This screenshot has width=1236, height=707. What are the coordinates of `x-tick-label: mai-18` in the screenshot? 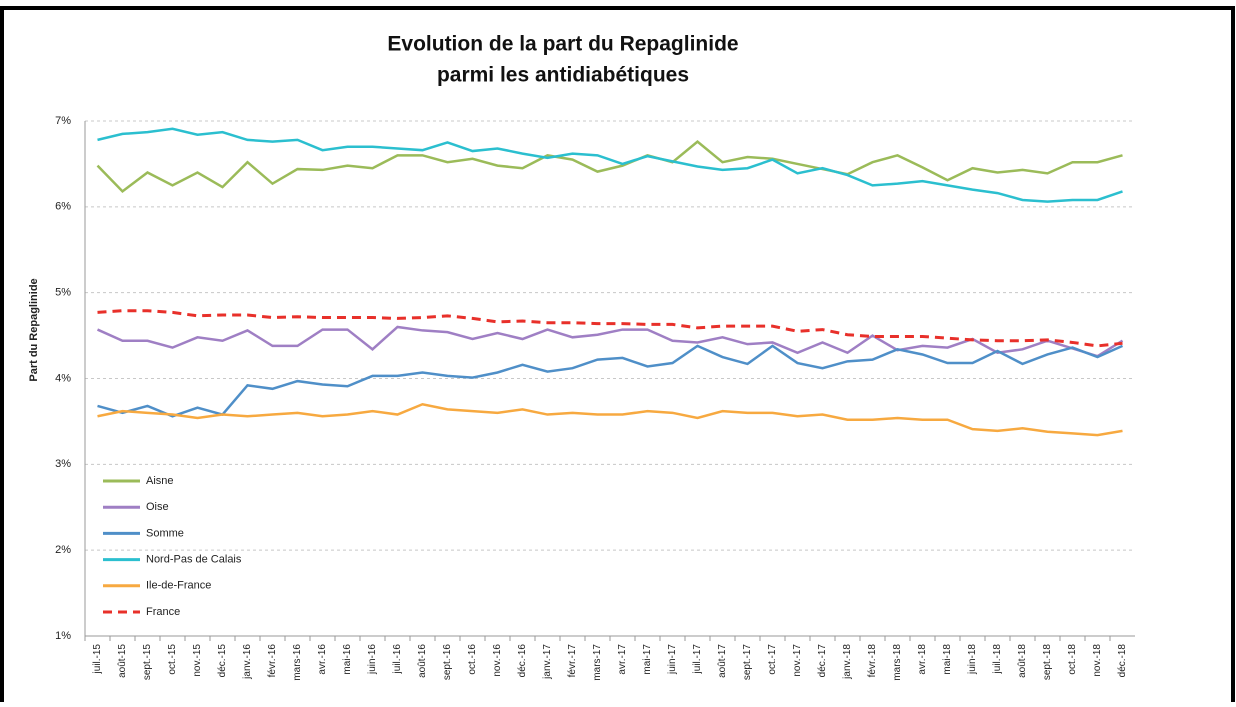 It's located at (947, 659).